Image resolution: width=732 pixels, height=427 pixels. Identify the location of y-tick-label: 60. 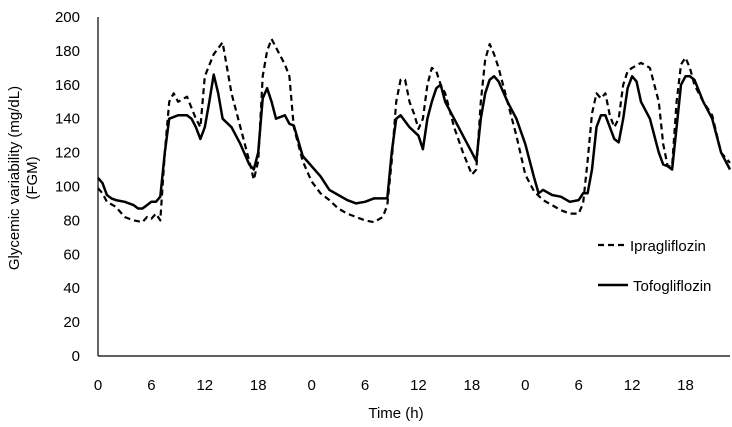
(71, 254).